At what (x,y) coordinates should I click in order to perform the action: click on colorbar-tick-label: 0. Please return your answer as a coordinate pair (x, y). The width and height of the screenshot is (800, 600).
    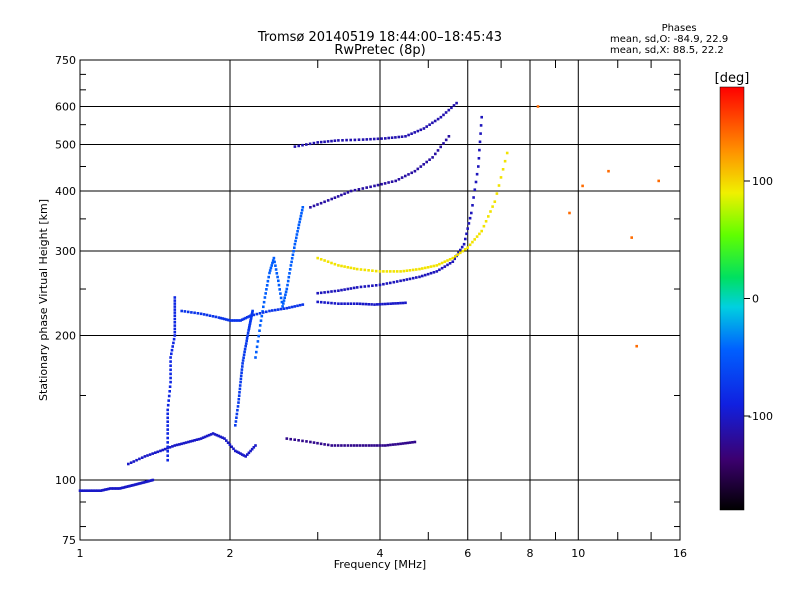
    Looking at the image, I should click on (755, 299).